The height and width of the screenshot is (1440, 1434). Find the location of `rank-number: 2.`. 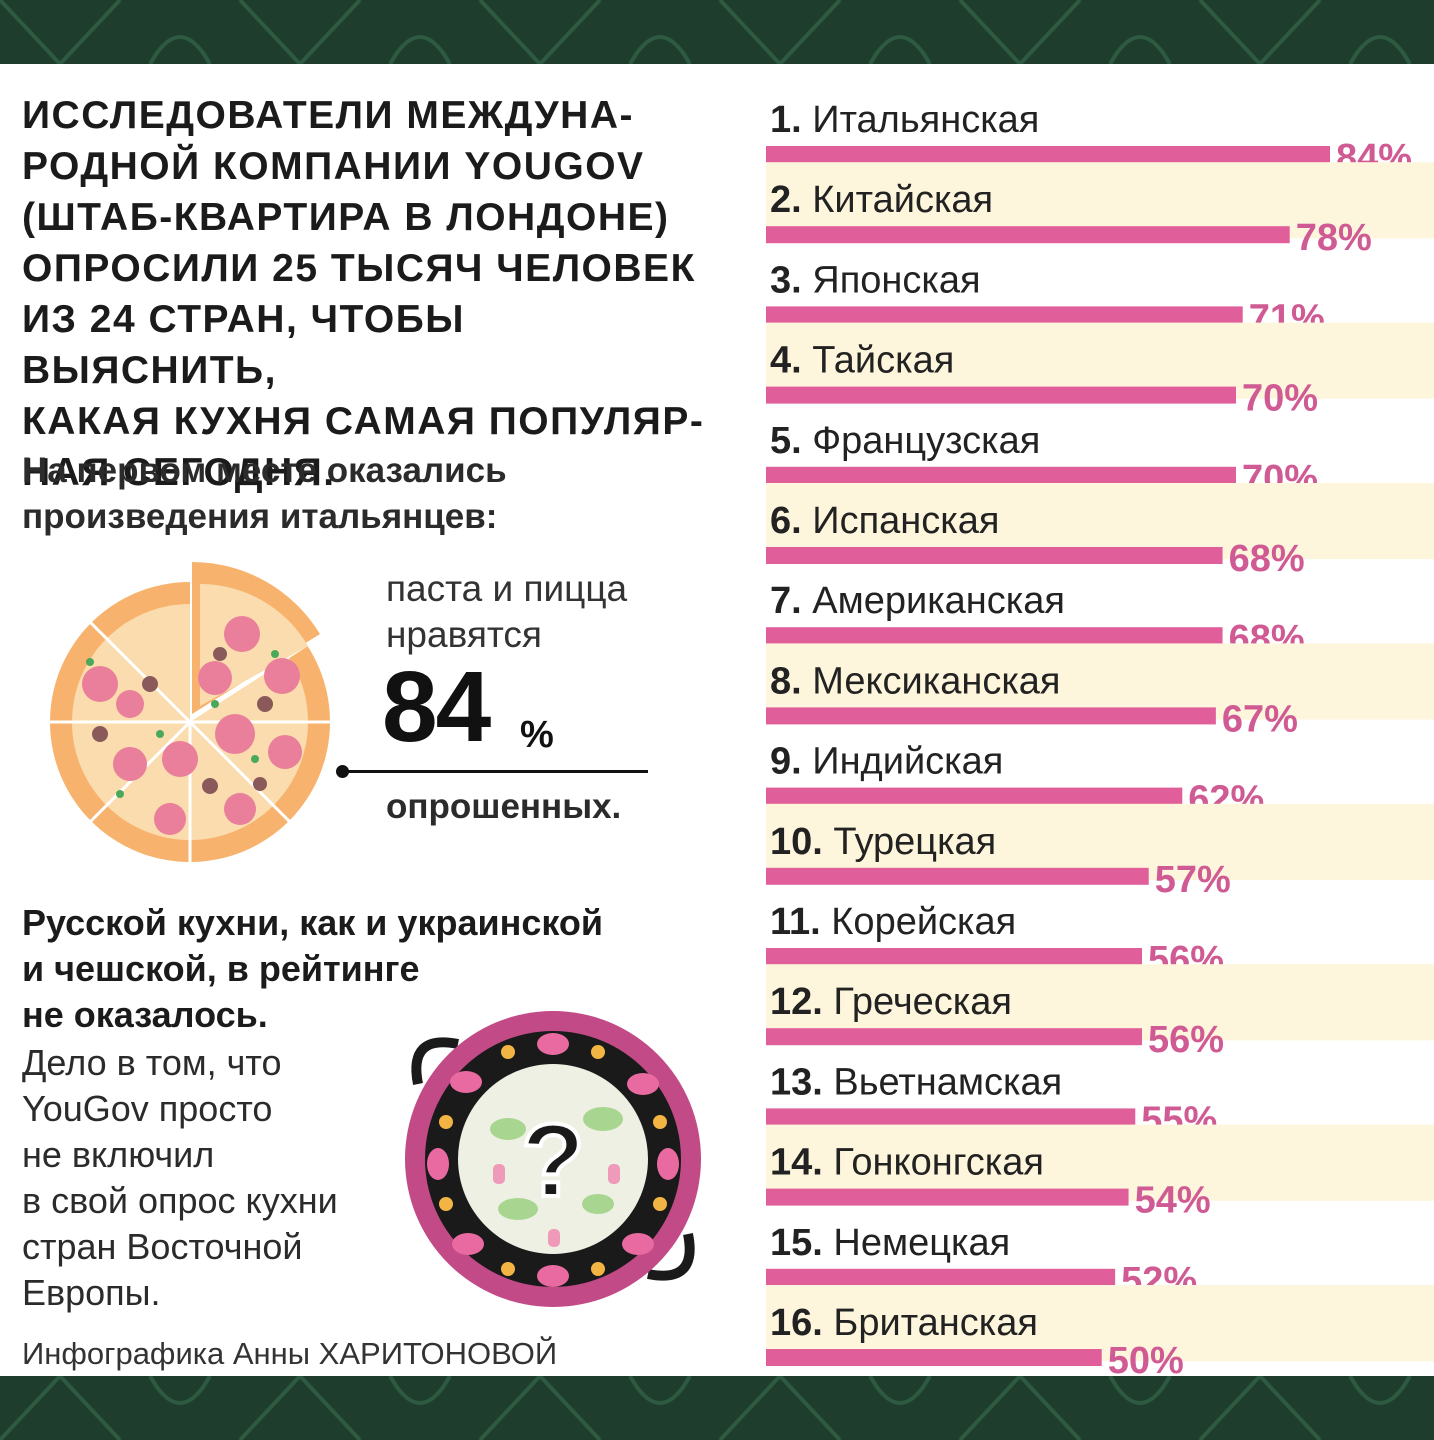

rank-number: 2. is located at coordinates (791, 200).